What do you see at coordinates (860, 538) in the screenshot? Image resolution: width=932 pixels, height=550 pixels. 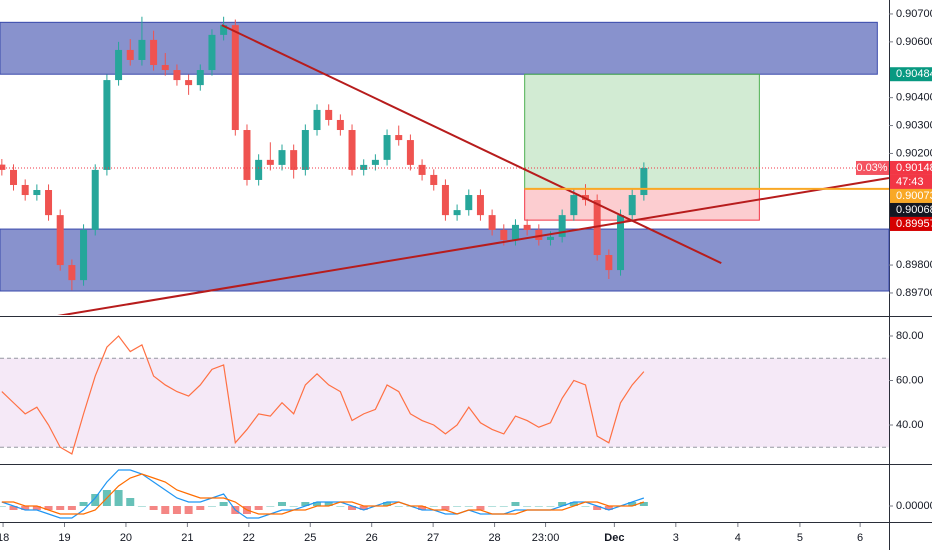 I see `x-tick-label: 6` at bounding box center [860, 538].